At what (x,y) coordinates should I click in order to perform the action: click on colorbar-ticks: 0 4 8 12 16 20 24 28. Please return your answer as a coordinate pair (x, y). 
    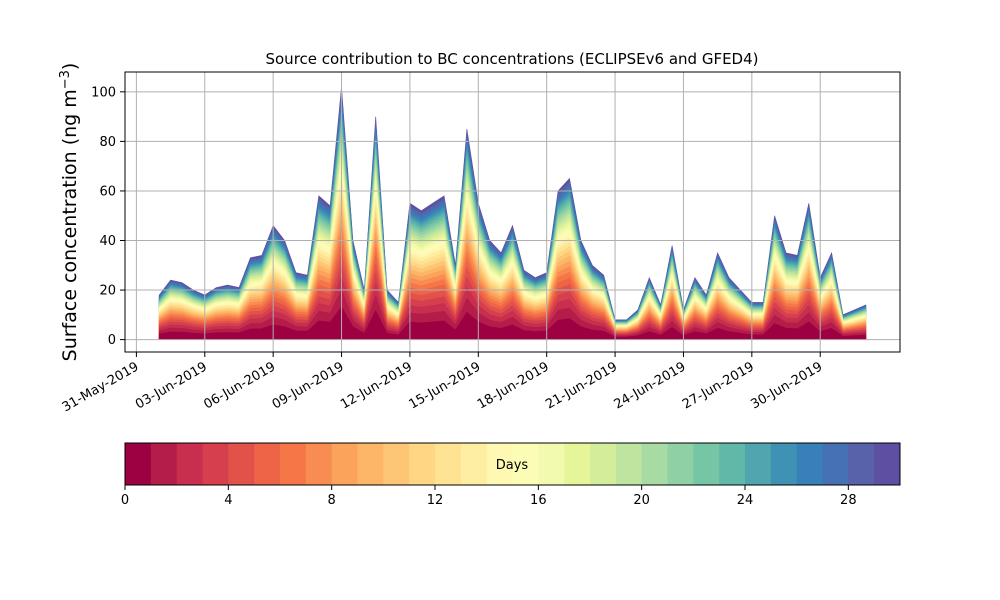
    Looking at the image, I should click on (489, 496).